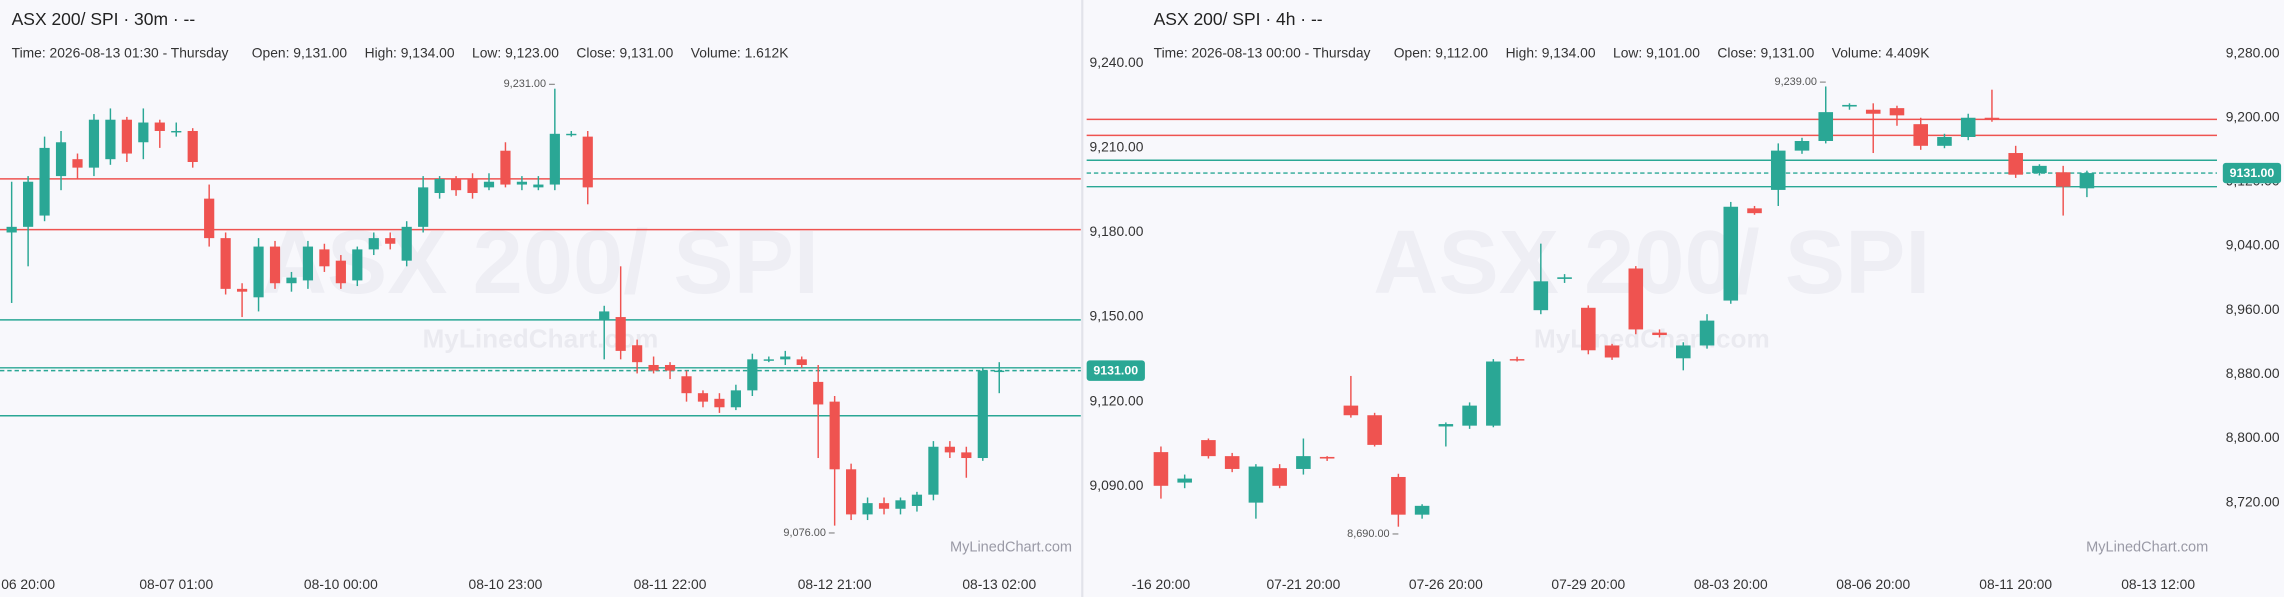 The image size is (2284, 597). Describe the element at coordinates (1652, 339) in the screenshot. I see `brand-watermark: MyLinedChart.com` at that location.